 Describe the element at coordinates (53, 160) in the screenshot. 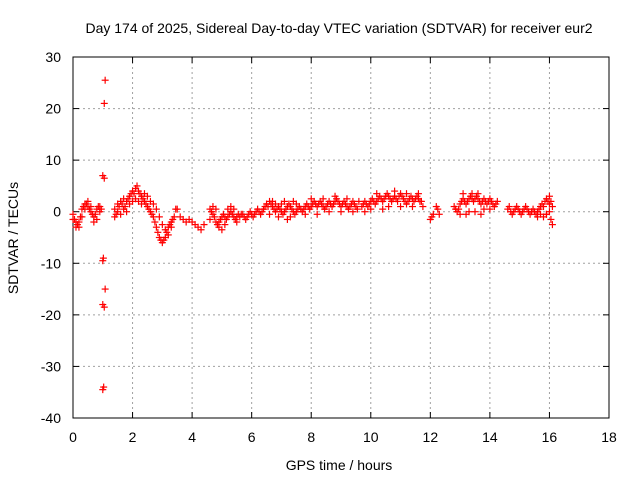

I see `y-tick-label: 10` at that location.